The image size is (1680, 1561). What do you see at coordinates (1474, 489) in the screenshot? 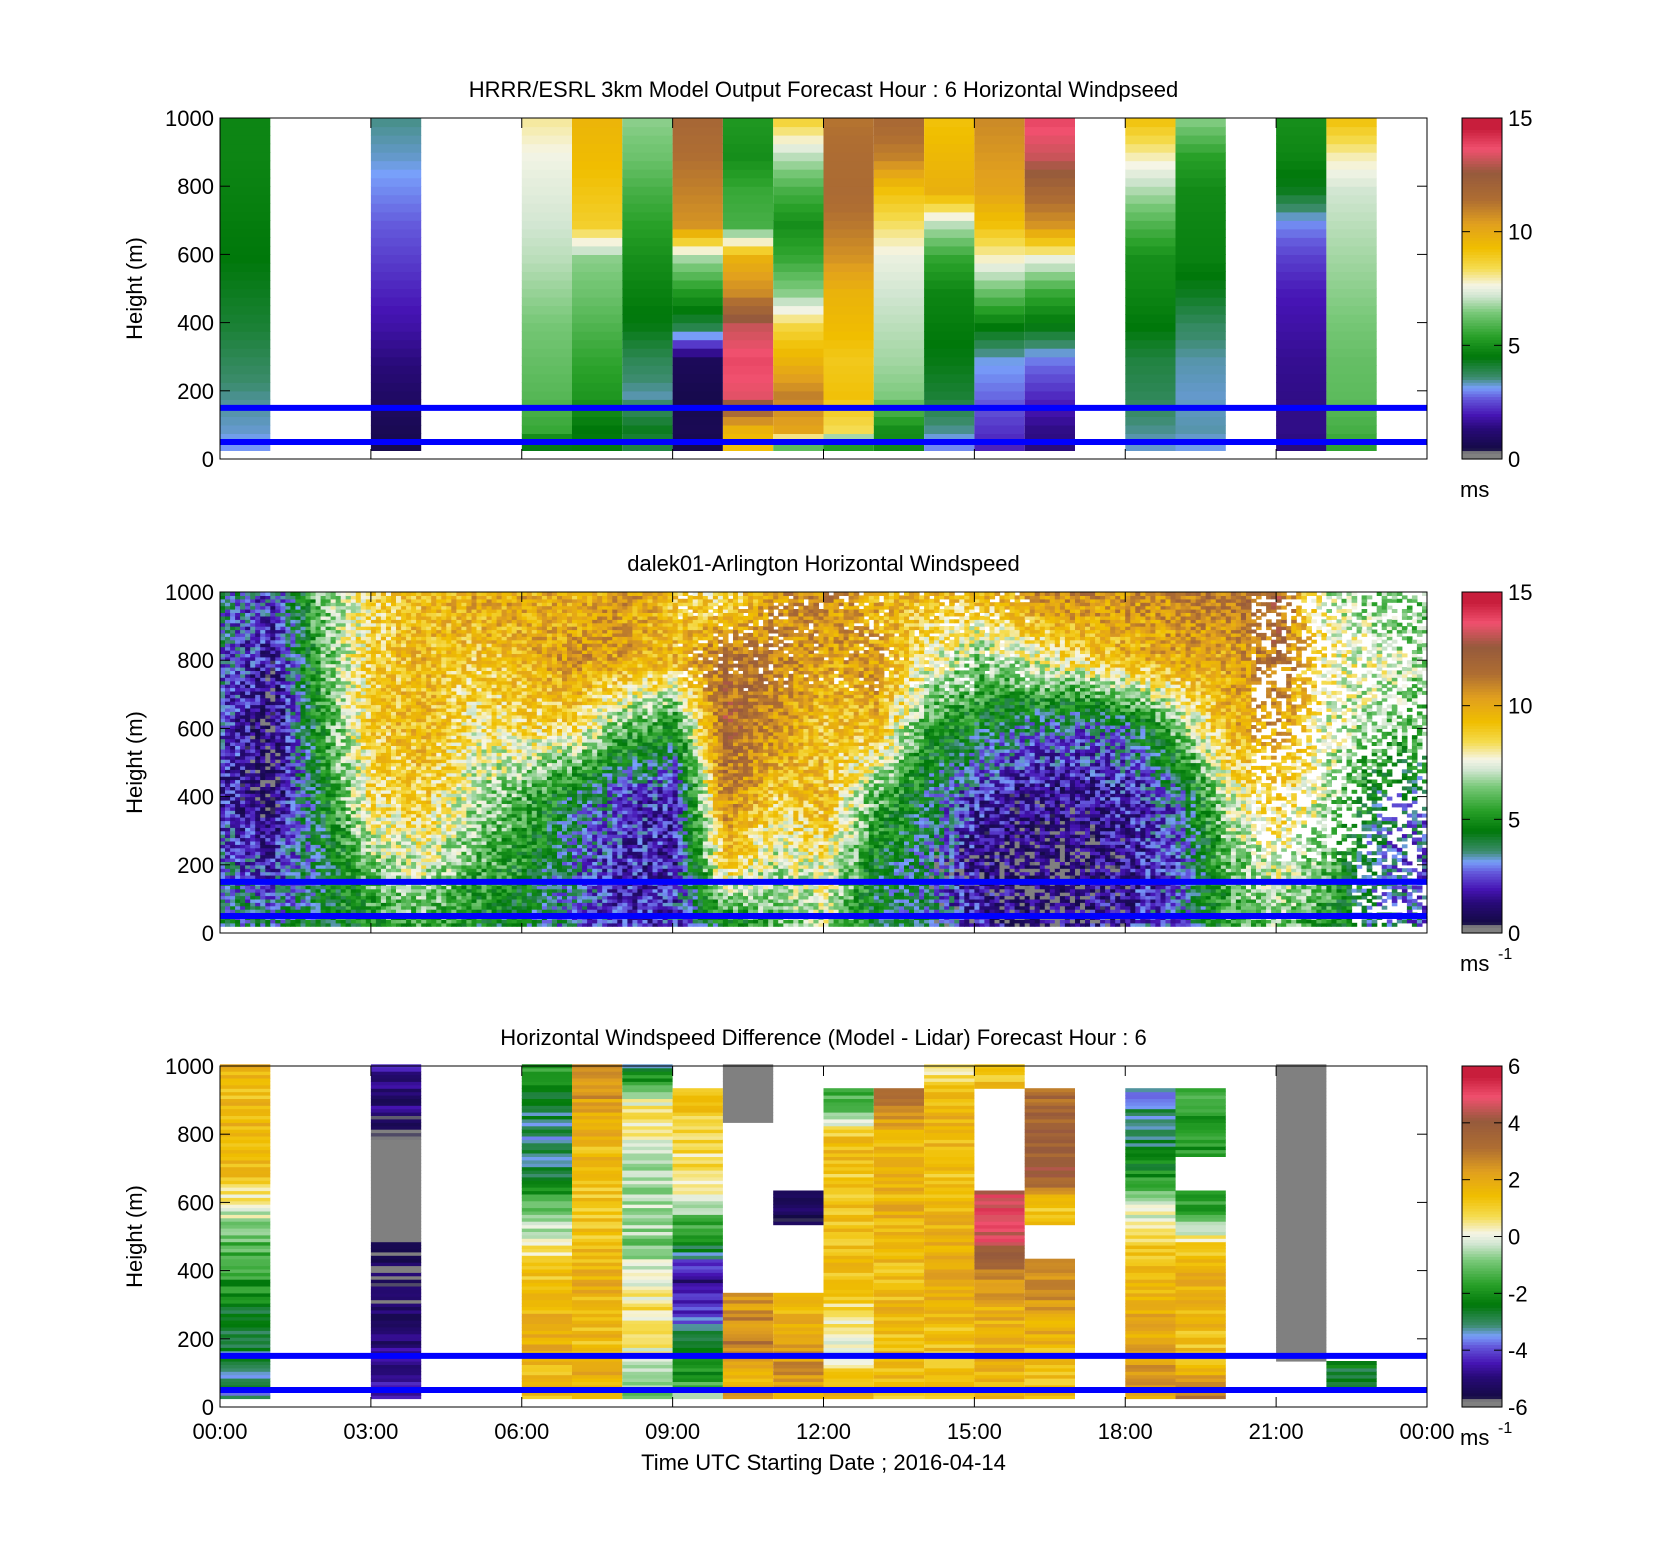
I see `colorbar-unit: ms` at bounding box center [1474, 489].